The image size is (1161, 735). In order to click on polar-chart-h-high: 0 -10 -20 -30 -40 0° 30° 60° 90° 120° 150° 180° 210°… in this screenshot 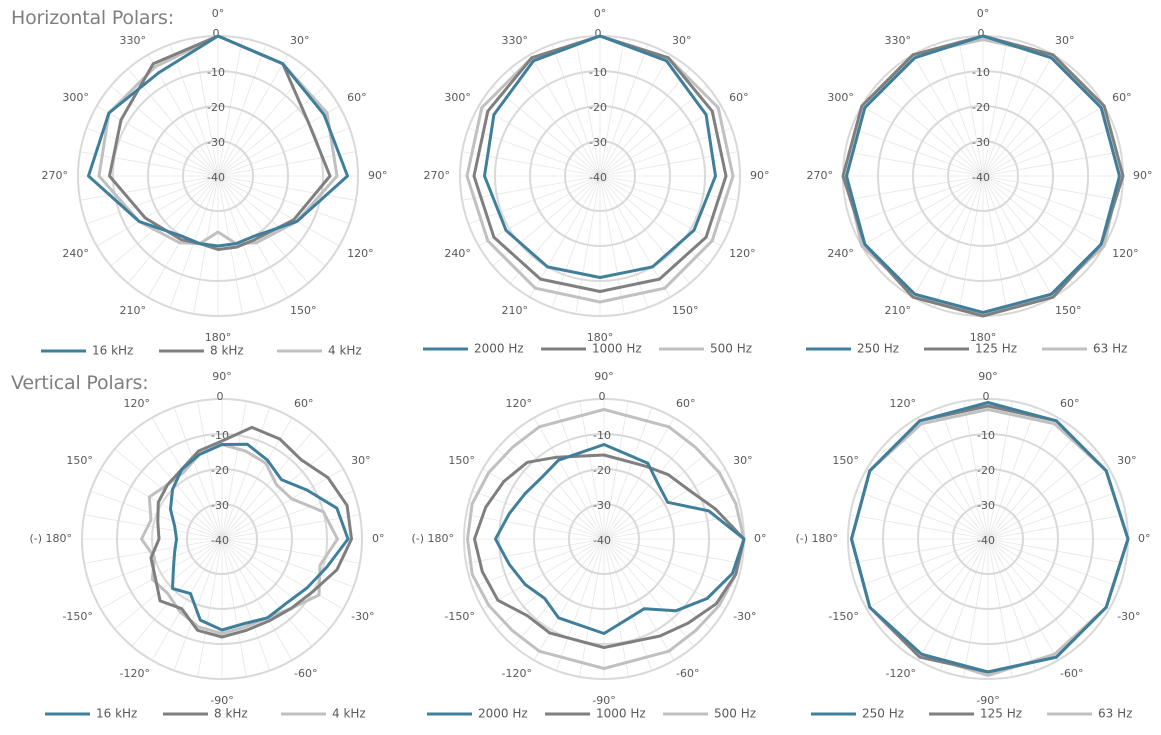, I will do `click(214, 182)`.